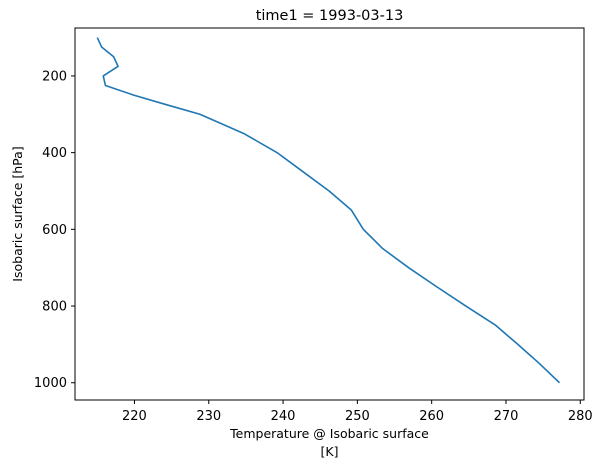 The width and height of the screenshot is (593, 469). Describe the element at coordinates (506, 416) in the screenshot. I see `x-tick-label: 270` at that location.